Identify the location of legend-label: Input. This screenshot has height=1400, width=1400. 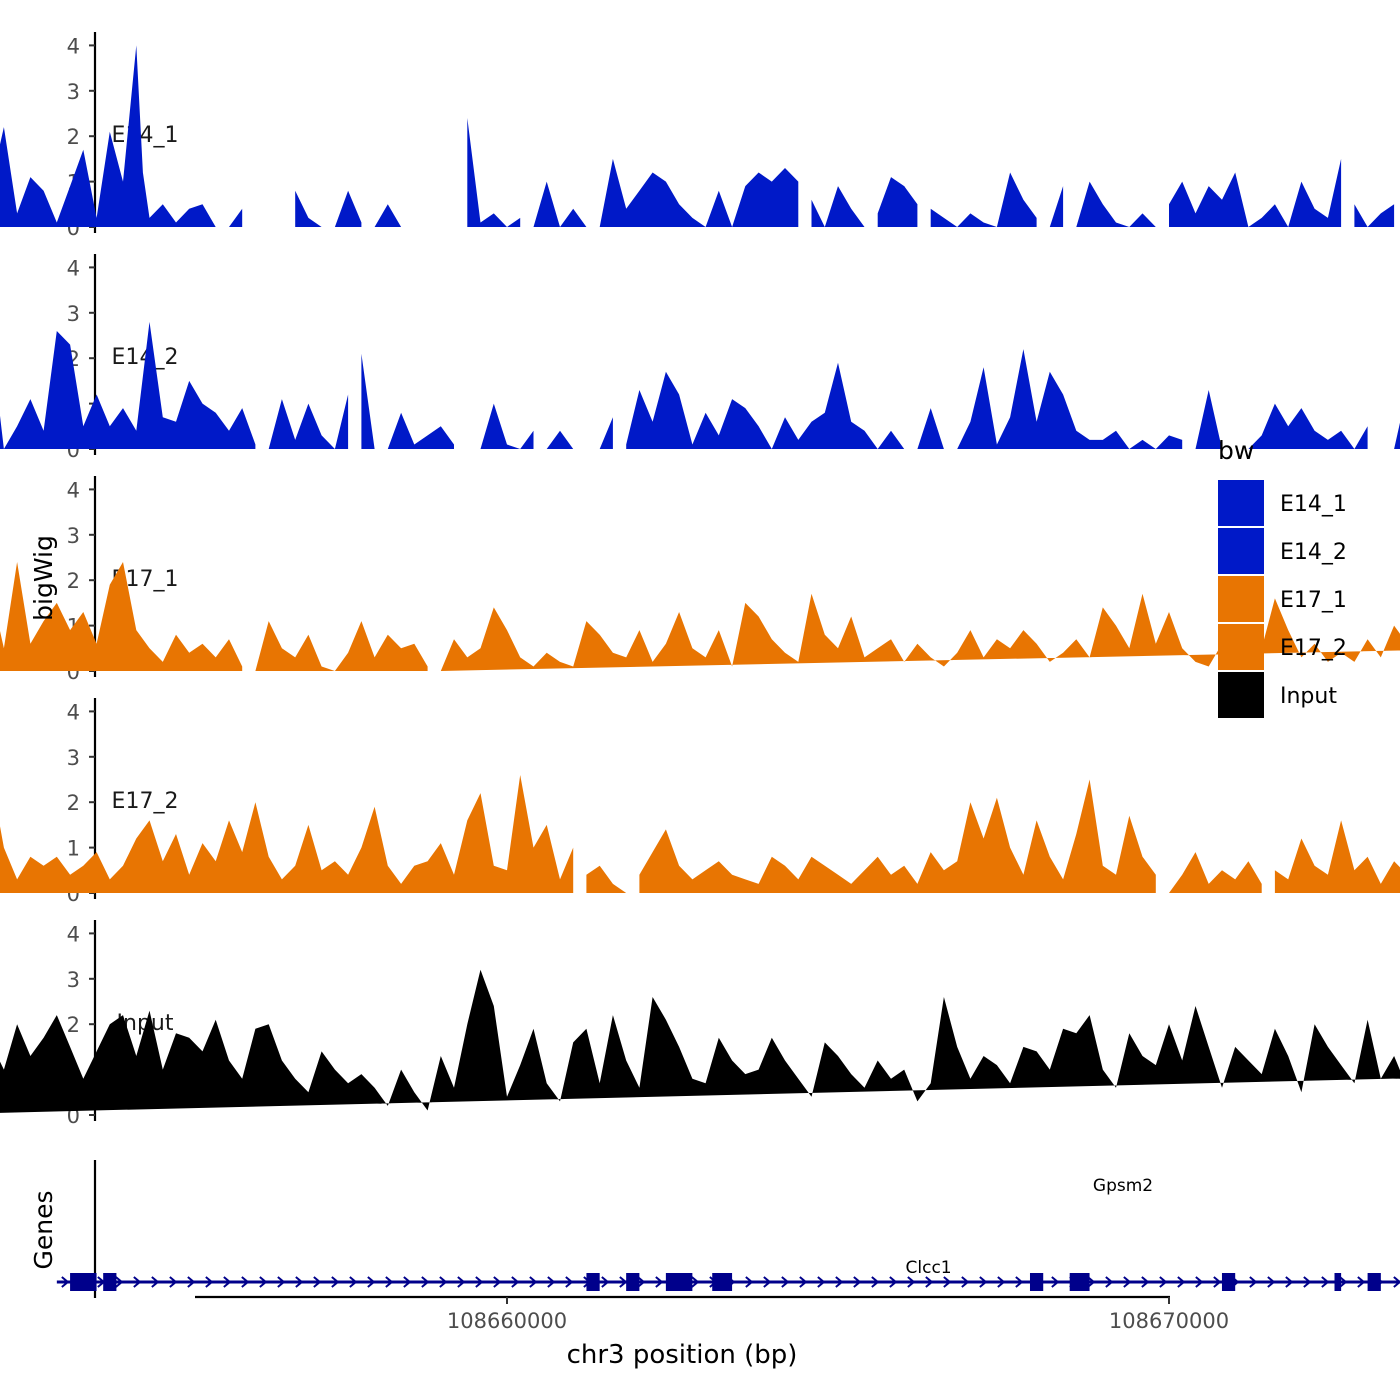
(1308, 696).